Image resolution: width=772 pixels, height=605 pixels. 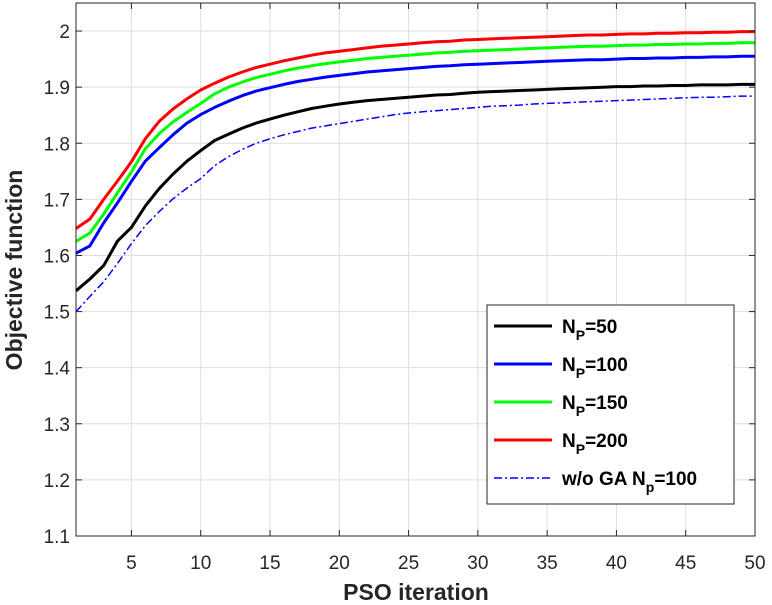 What do you see at coordinates (477, 563) in the screenshot?
I see `x-tick-label: 30` at bounding box center [477, 563].